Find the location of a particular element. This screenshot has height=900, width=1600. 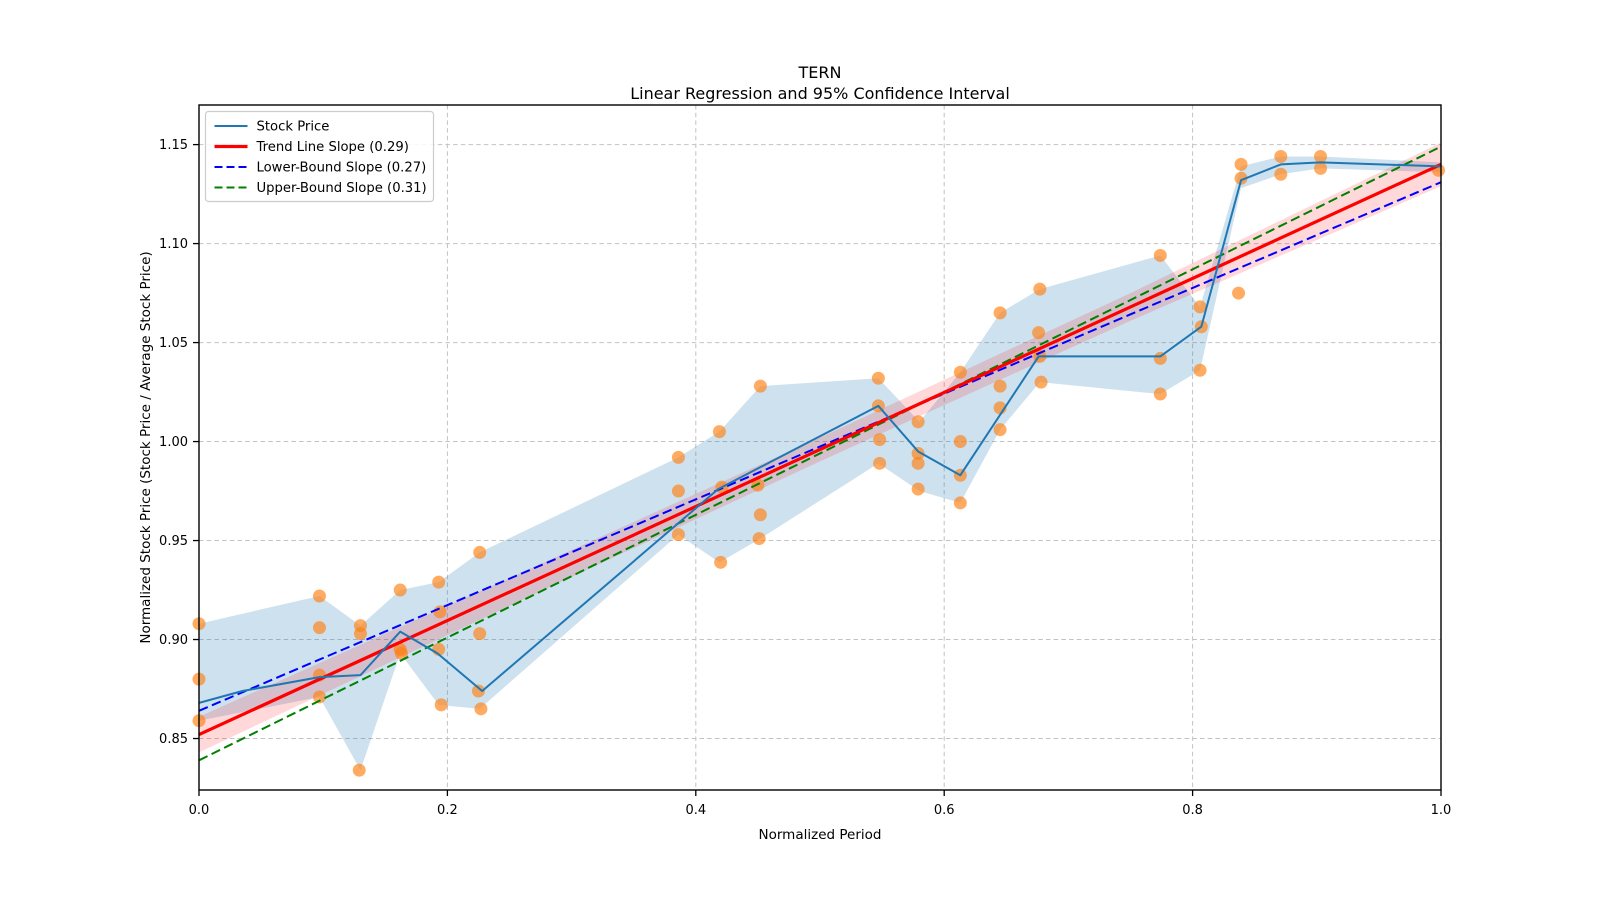

x-tick-label: 0.8 is located at coordinates (1192, 810).